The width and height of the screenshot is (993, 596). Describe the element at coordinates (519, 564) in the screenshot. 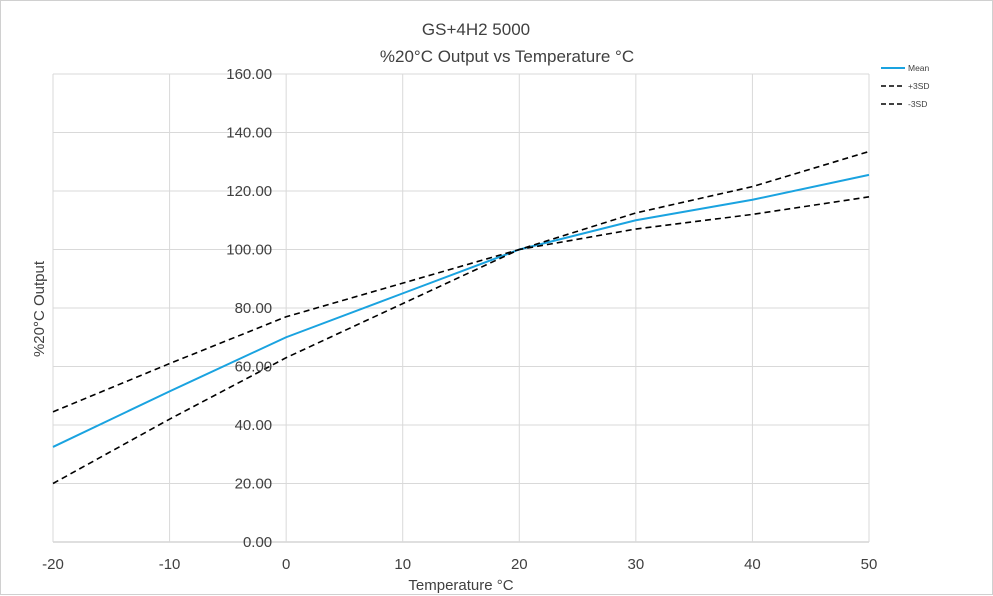

I see `x-tick-label: 20` at that location.